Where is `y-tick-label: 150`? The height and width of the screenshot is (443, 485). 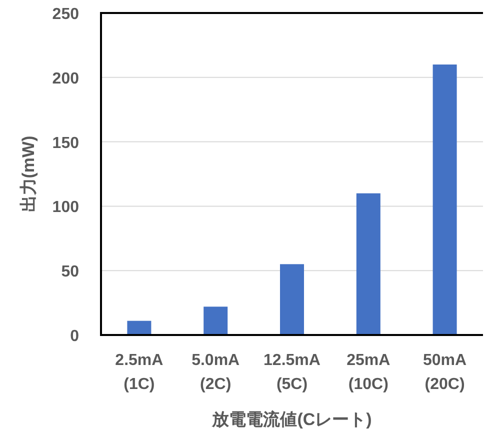
y-tick-label: 150 is located at coordinates (66, 143).